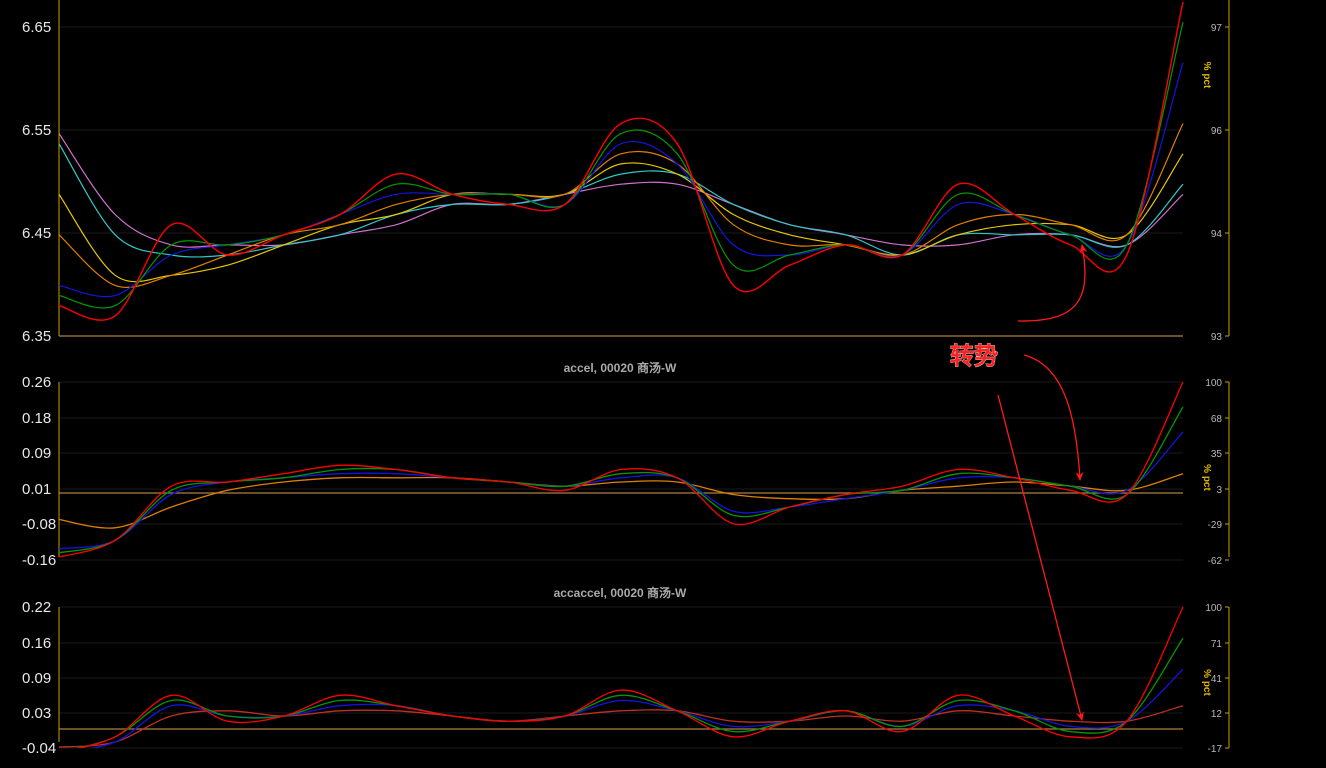 This screenshot has width=1326, height=768. Describe the element at coordinates (36, 382) in the screenshot. I see `y-tick-label-left: 0.26` at that location.